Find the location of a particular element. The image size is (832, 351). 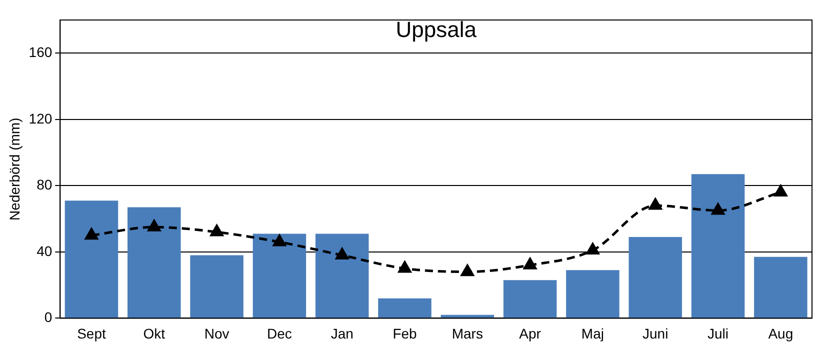

chart-title: Uppsala is located at coordinates (437, 29).